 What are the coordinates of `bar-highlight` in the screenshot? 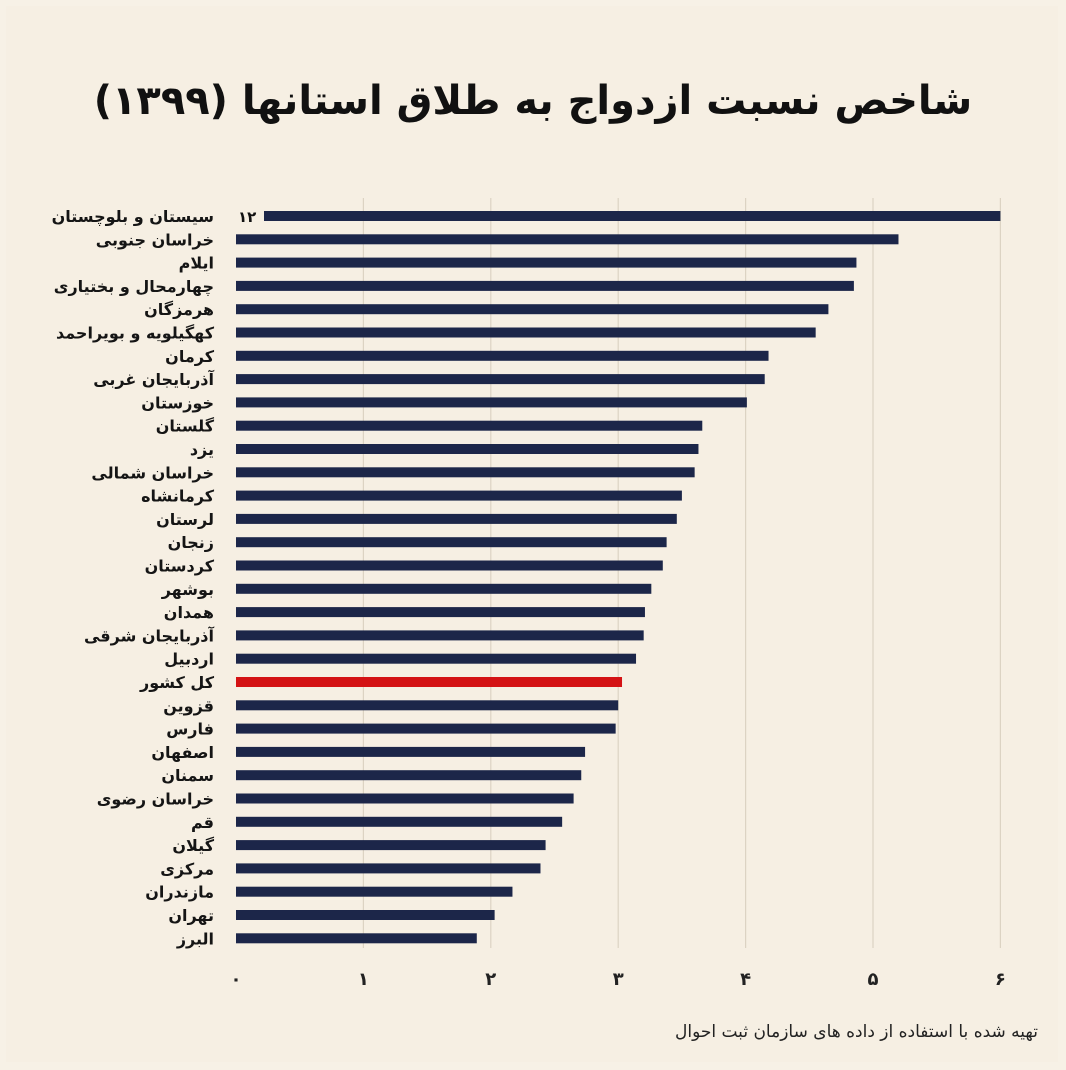 It's located at (429, 682).